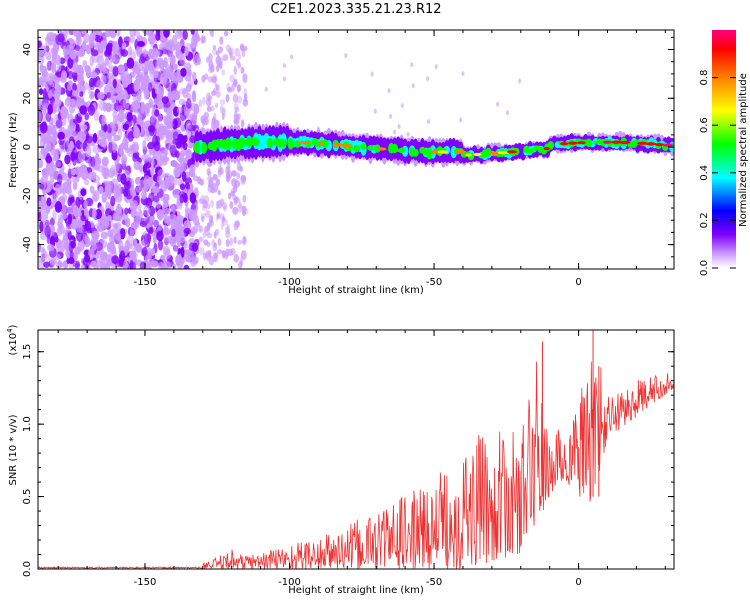  Describe the element at coordinates (434, 282) in the screenshot. I see `spectrogram-x-tick-label: -50` at that location.